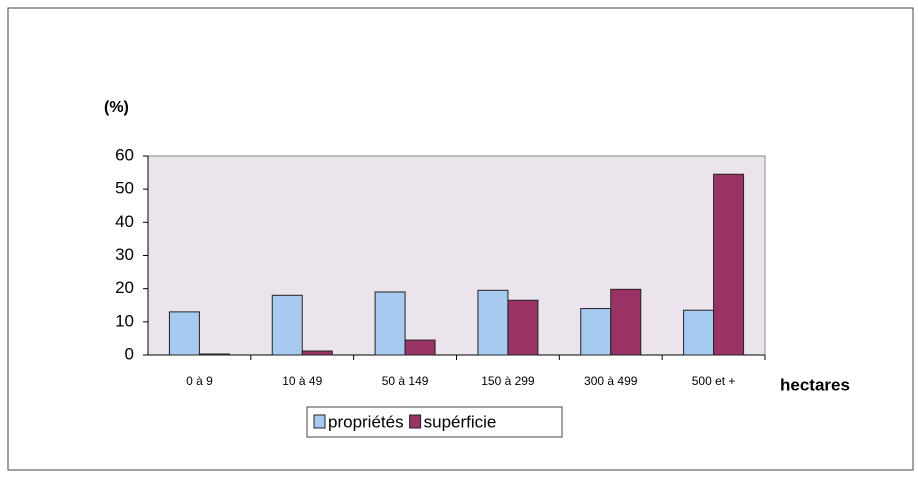  Describe the element at coordinates (815, 384) in the screenshot. I see `x-axis-label: hectares` at that location.